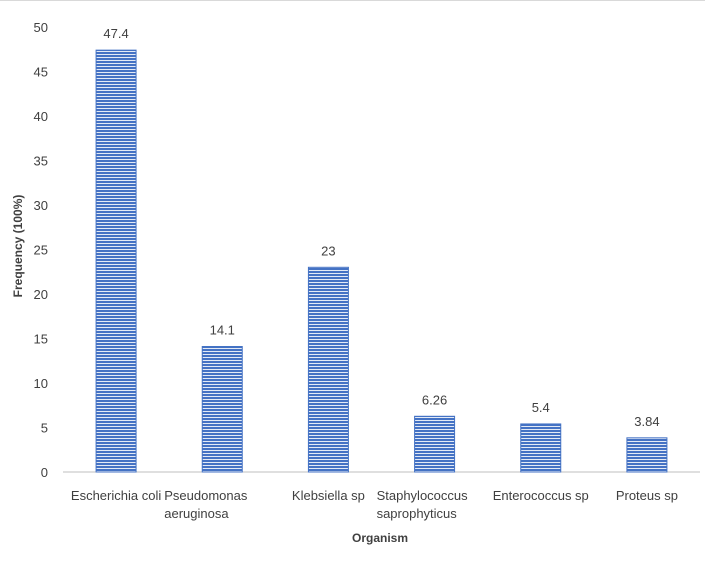 The image size is (705, 565). What do you see at coordinates (206, 495) in the screenshot?
I see `x-tick-label: Pseudomonas` at bounding box center [206, 495].